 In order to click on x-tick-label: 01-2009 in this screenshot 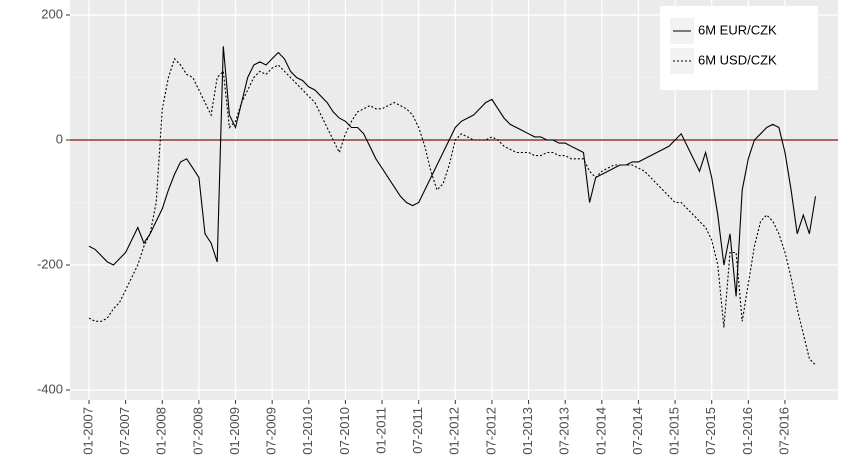, I will do `click(234, 431)`.